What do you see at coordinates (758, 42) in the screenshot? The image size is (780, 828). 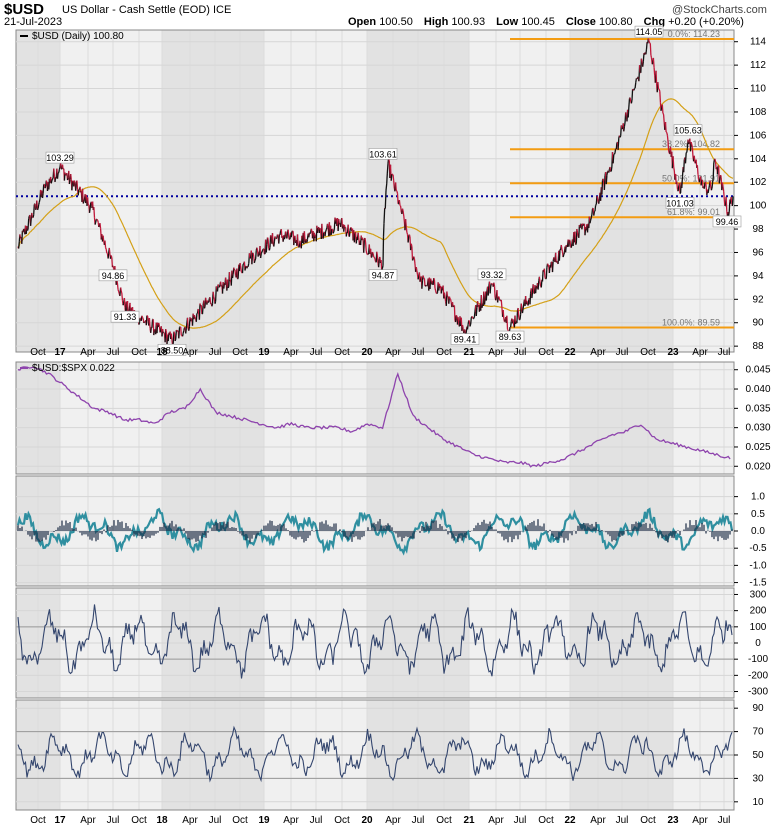 I see `y-tick-label: 114` at bounding box center [758, 42].